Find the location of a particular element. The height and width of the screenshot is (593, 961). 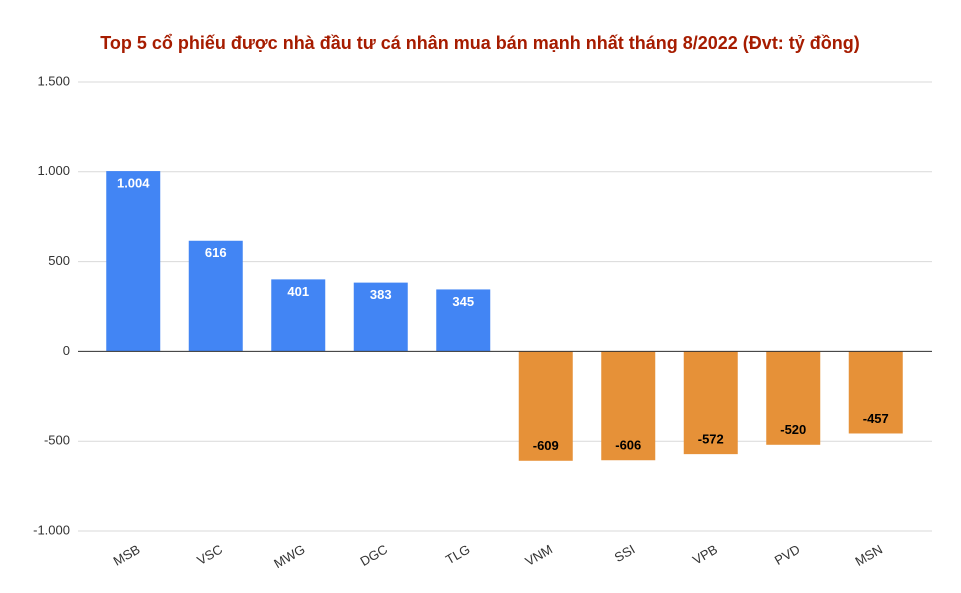

x-tick-label: MSN is located at coordinates (868, 555).